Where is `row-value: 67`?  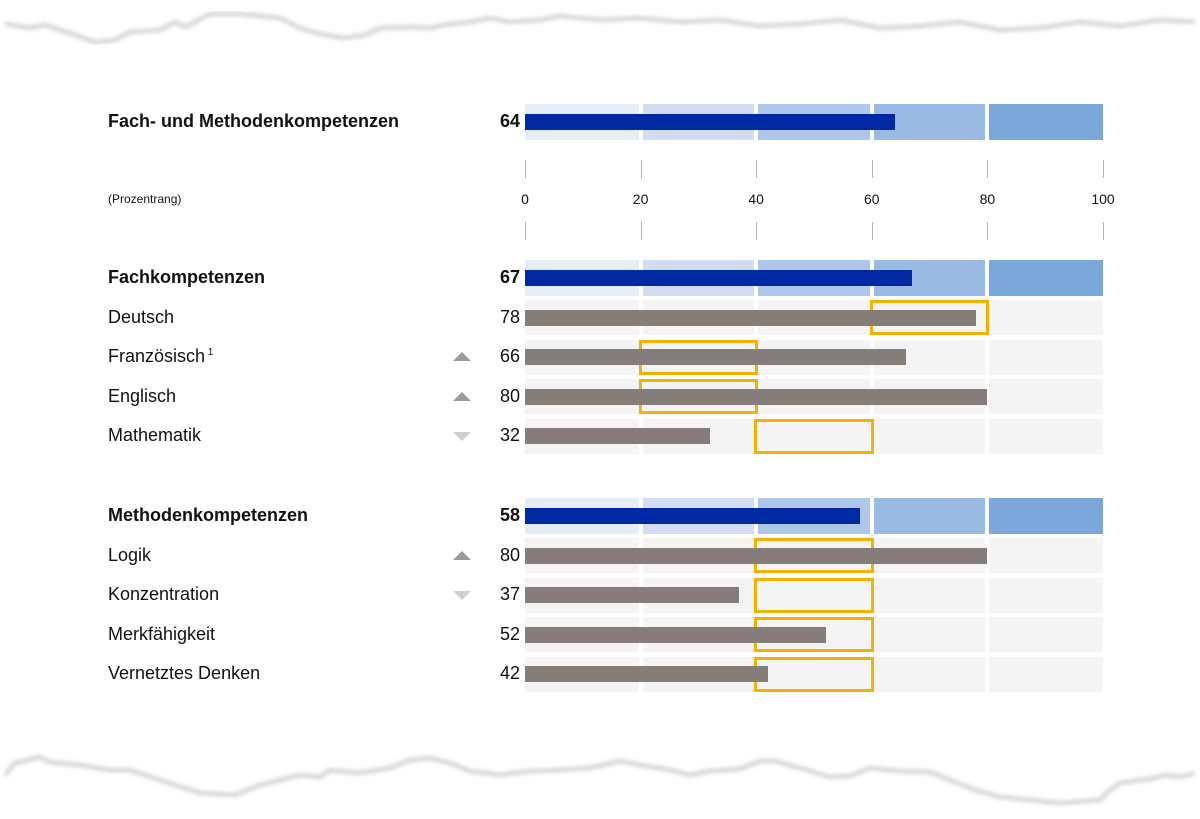
row-value: 67 is located at coordinates (509, 277).